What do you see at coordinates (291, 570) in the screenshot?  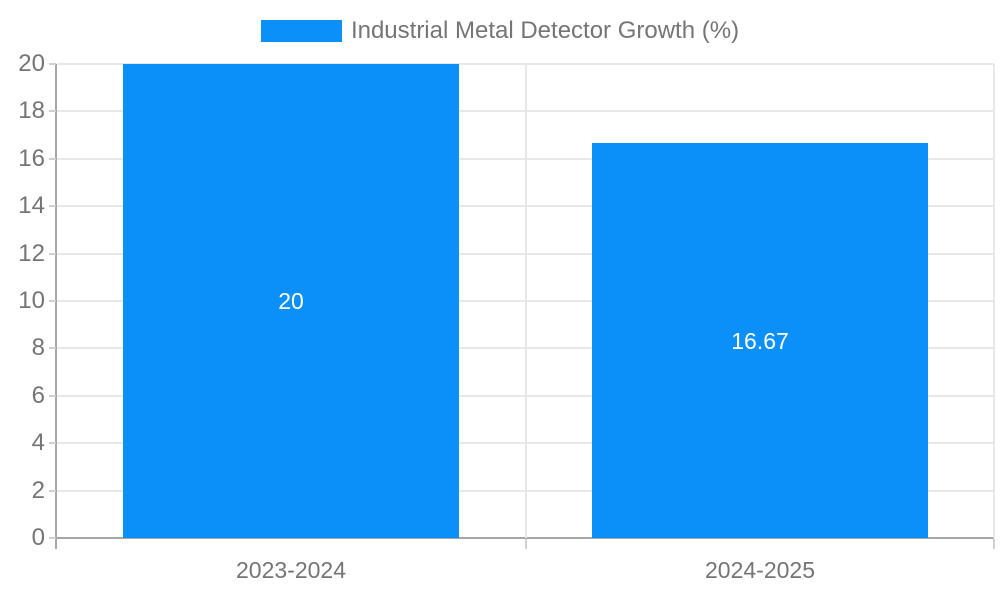 I see `x-category-label: 2023-2024` at bounding box center [291, 570].